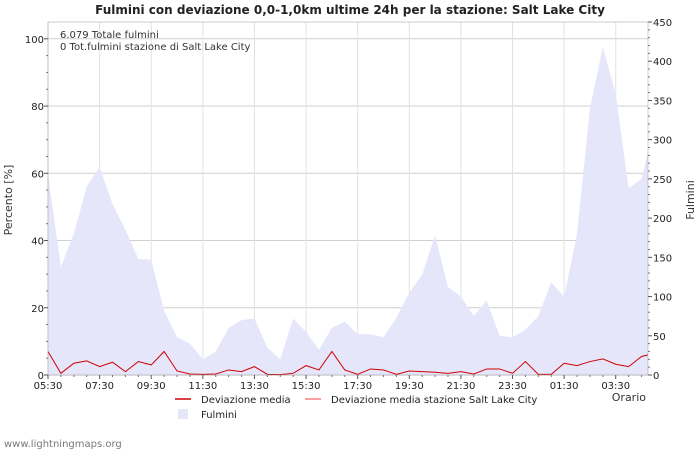 The image size is (700, 450). I want to click on y-tick-right-label: 50, so click(659, 337).